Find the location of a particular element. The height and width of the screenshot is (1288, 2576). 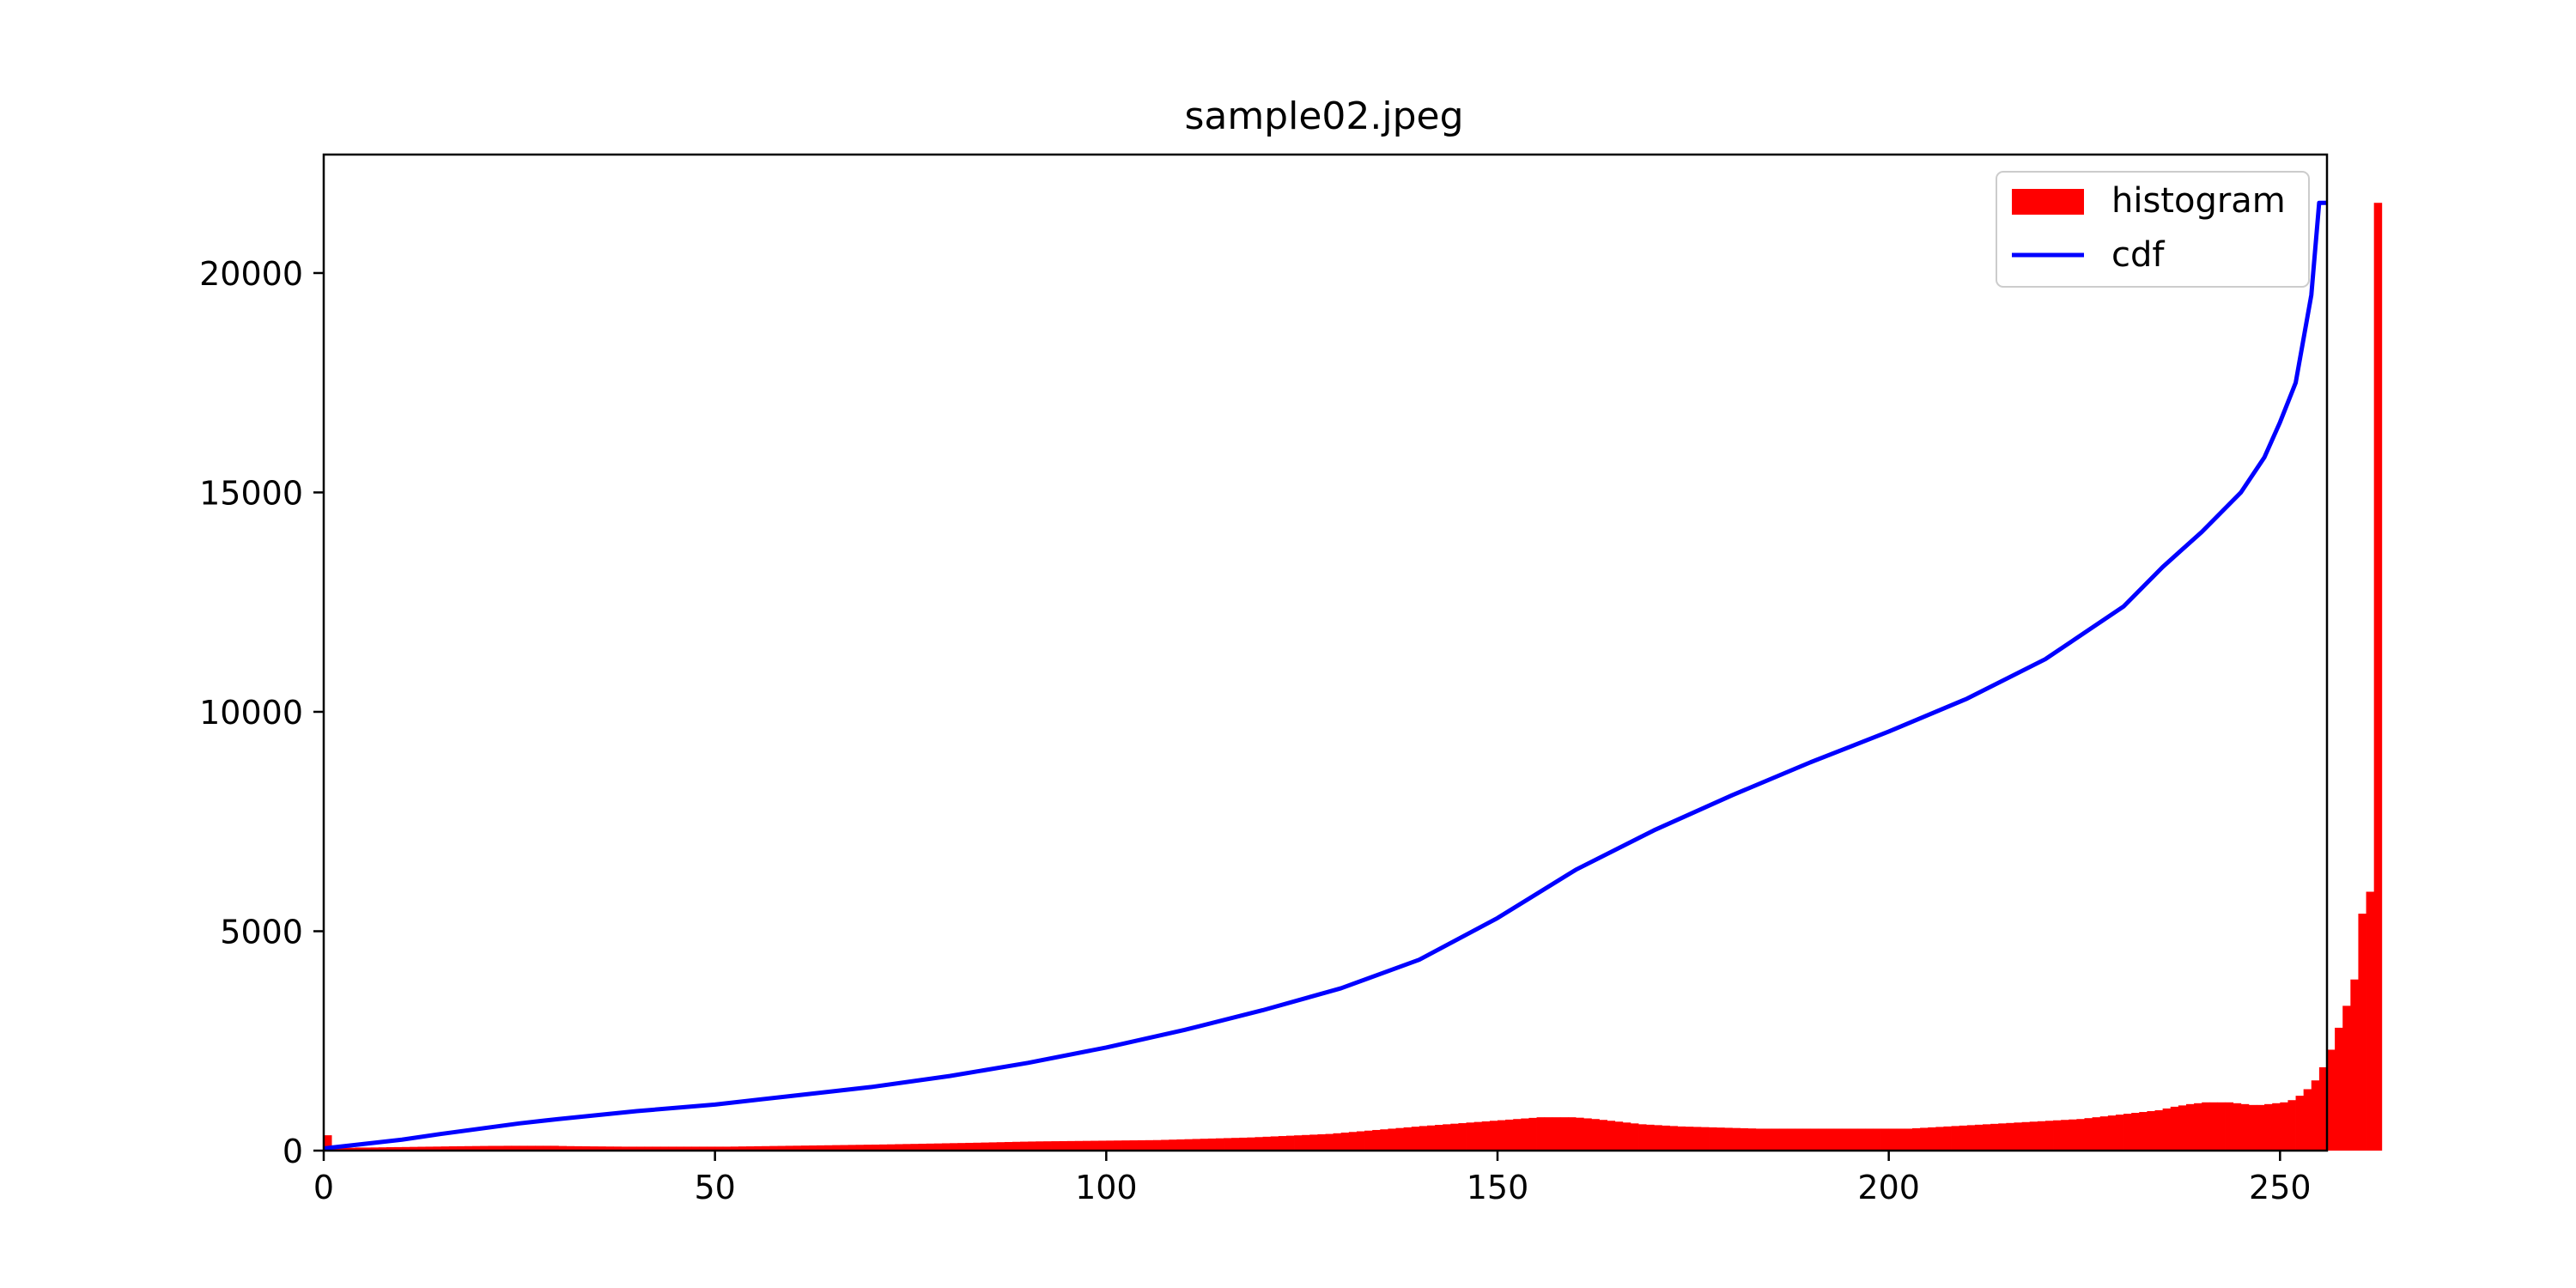

y-tick-label: 0 is located at coordinates (293, 1151).